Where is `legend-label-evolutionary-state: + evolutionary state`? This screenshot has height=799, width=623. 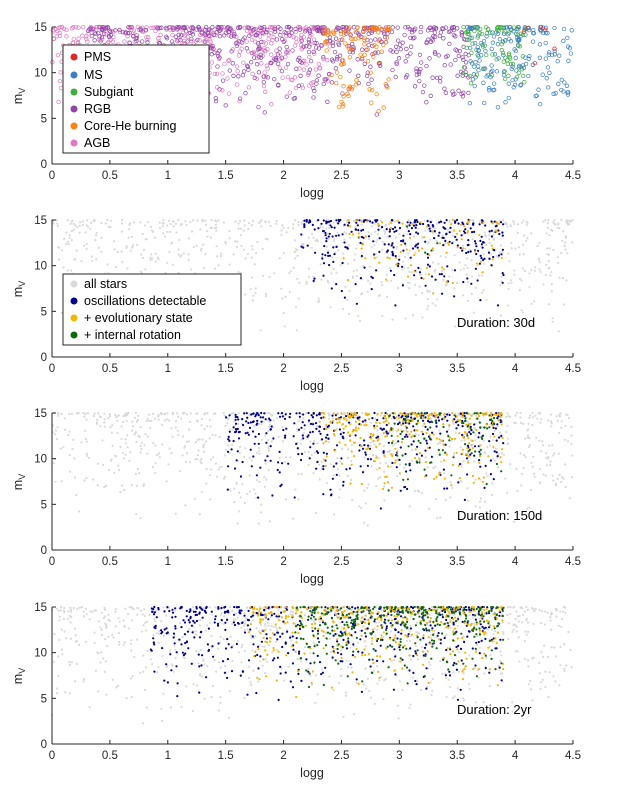
legend-label-evolutionary-state: + evolutionary state is located at coordinates (138, 318).